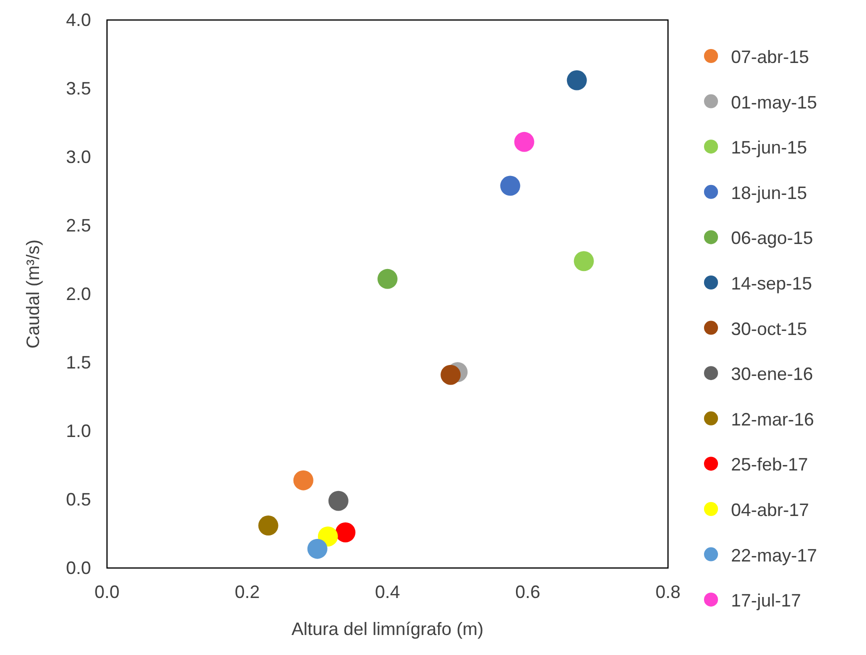 This screenshot has height=655, width=866. What do you see at coordinates (78, 88) in the screenshot?
I see `y-tick-label: 3.5` at bounding box center [78, 88].